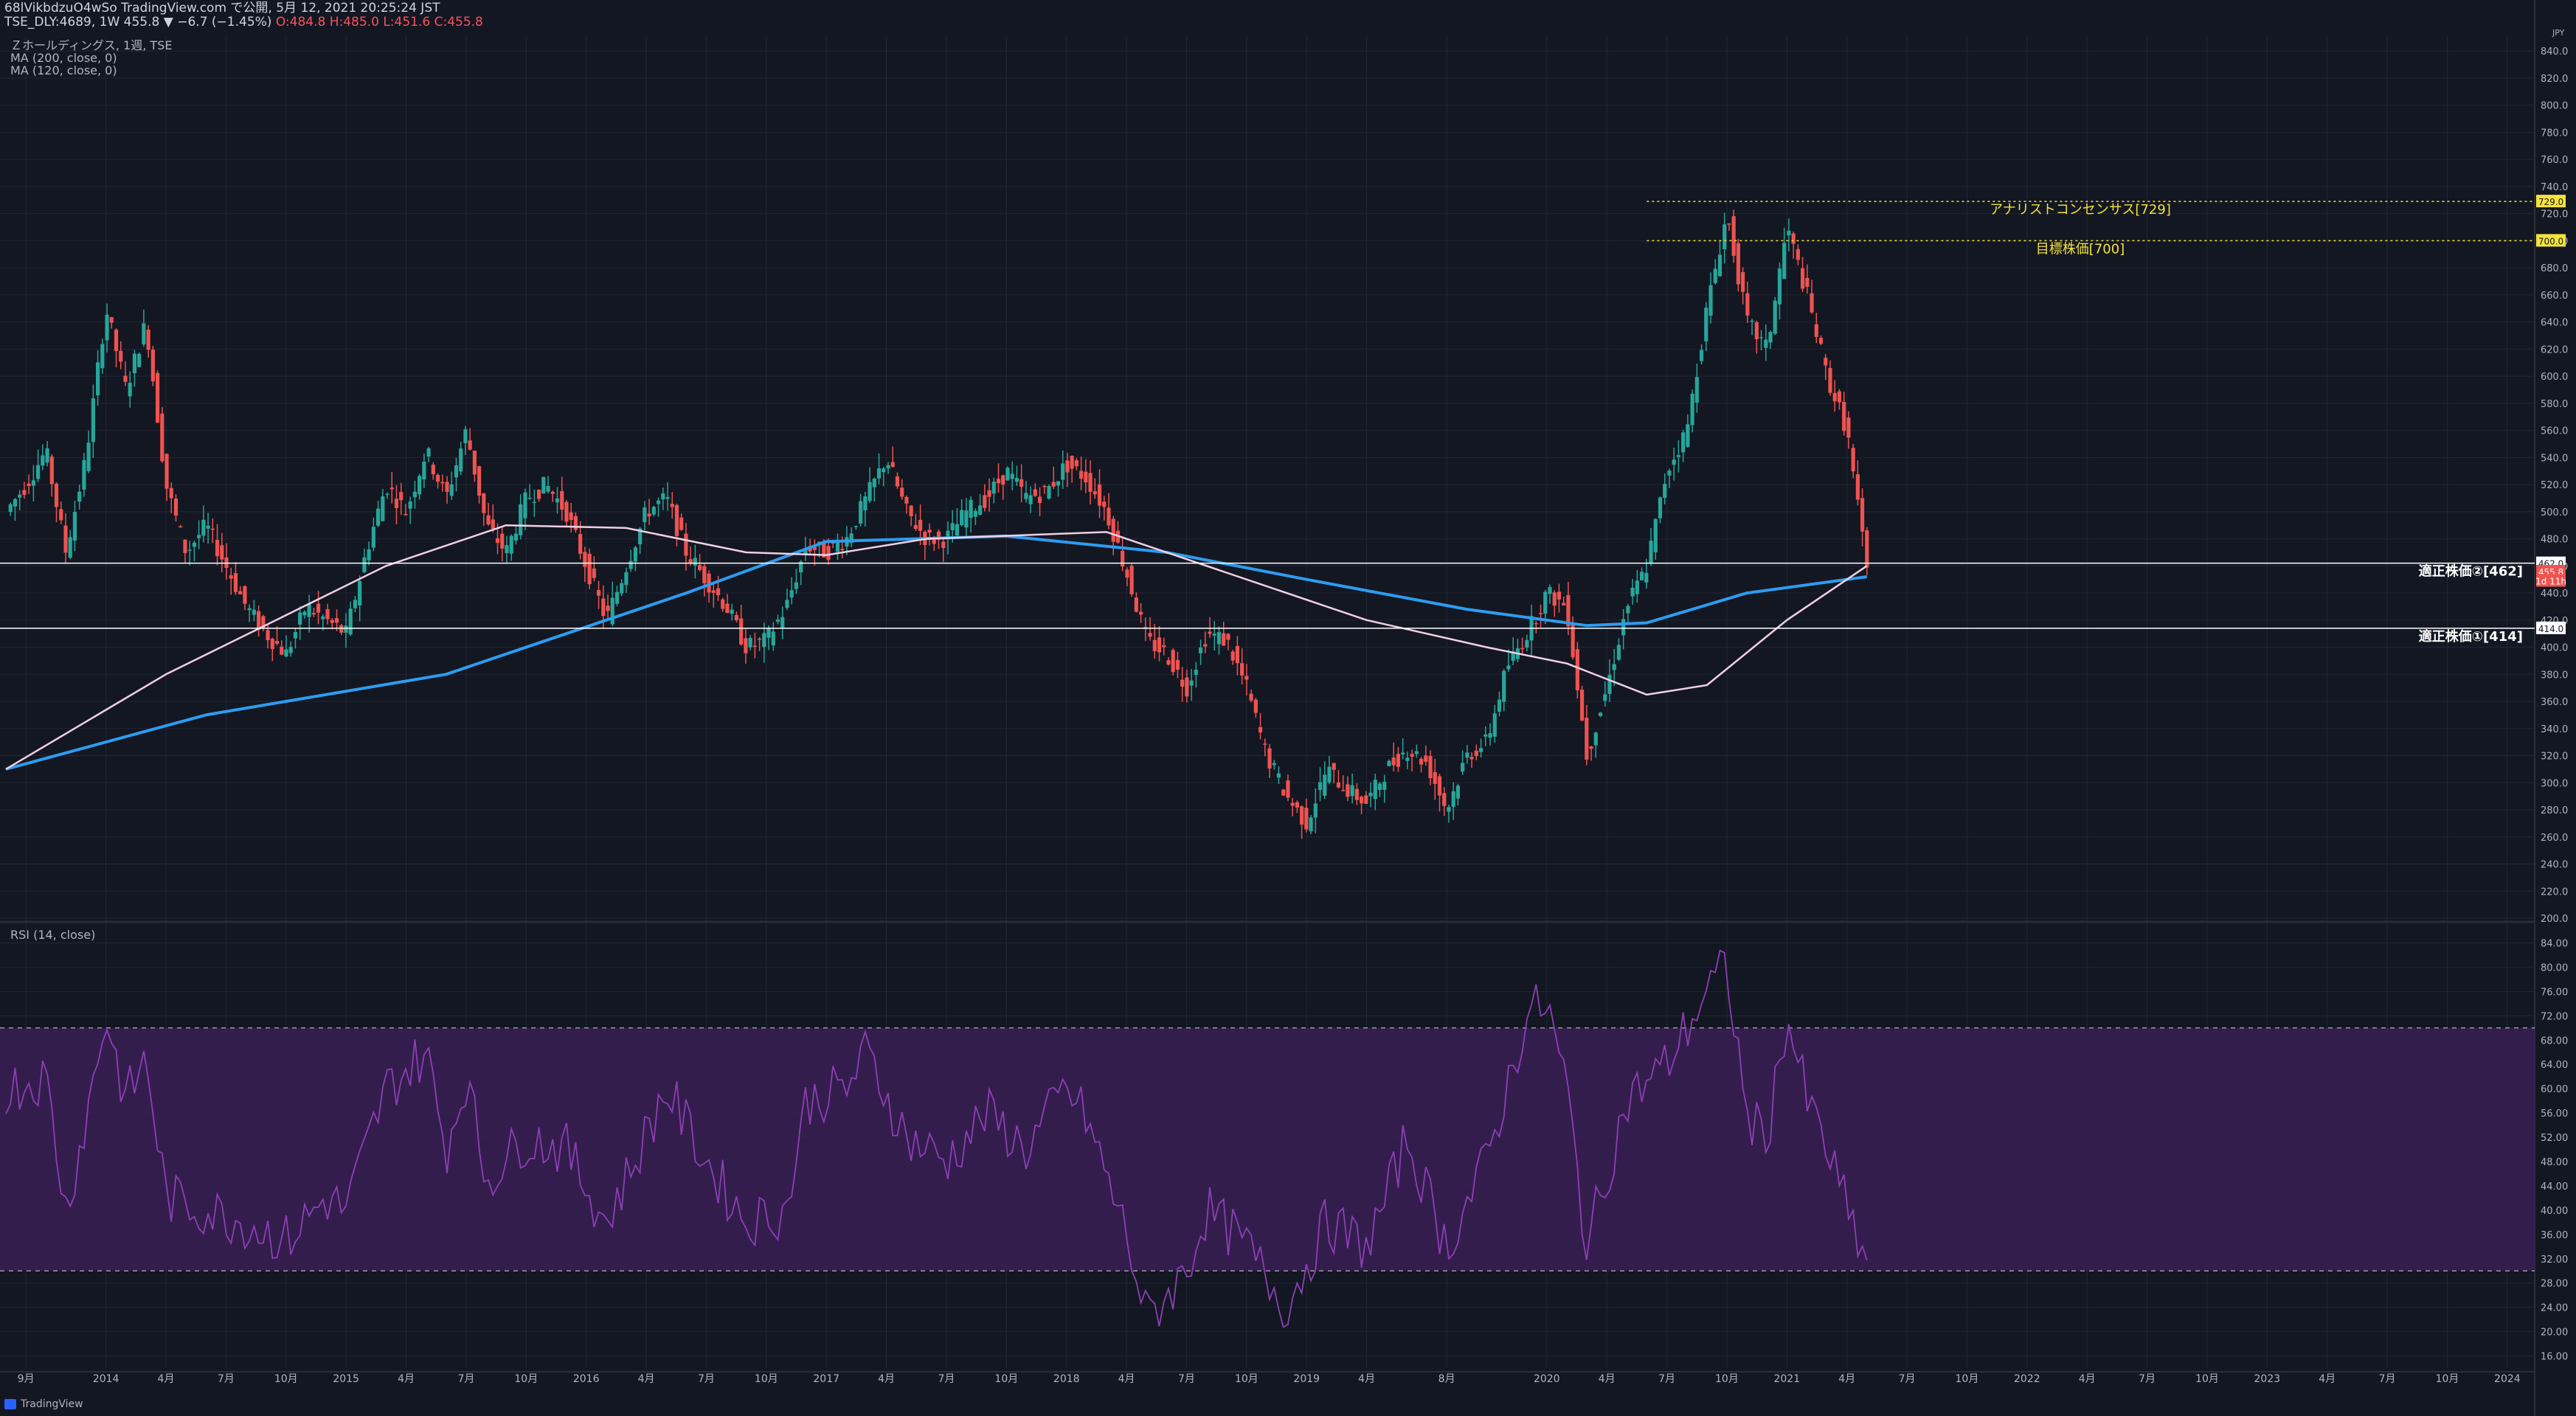  What do you see at coordinates (2554, 431) in the screenshot?
I see `y-tick-label: 560.0` at bounding box center [2554, 431].